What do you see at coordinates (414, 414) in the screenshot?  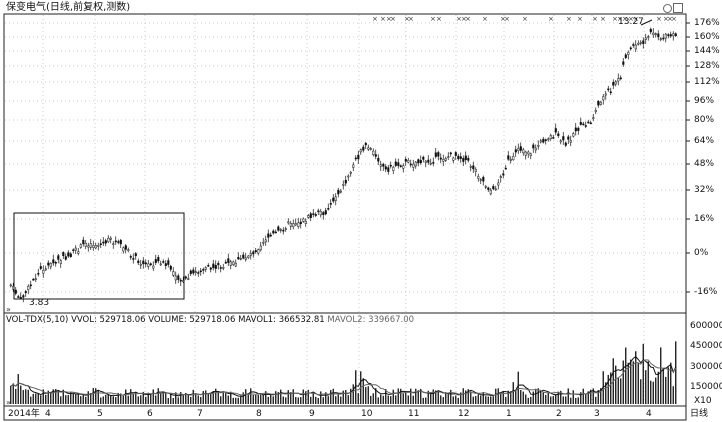 I see `month-label: 11` at bounding box center [414, 414].